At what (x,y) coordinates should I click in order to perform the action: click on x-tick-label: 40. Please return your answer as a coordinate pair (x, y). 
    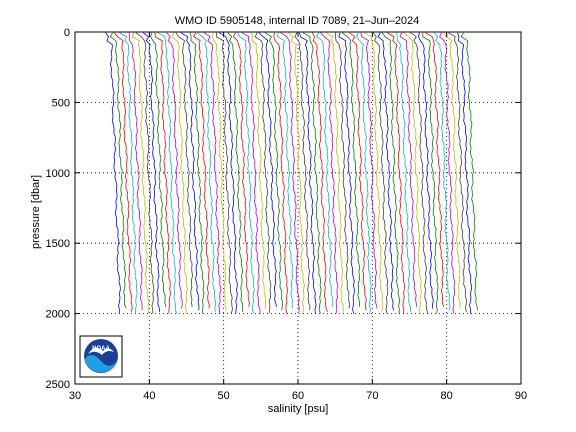
    Looking at the image, I should click on (149, 396).